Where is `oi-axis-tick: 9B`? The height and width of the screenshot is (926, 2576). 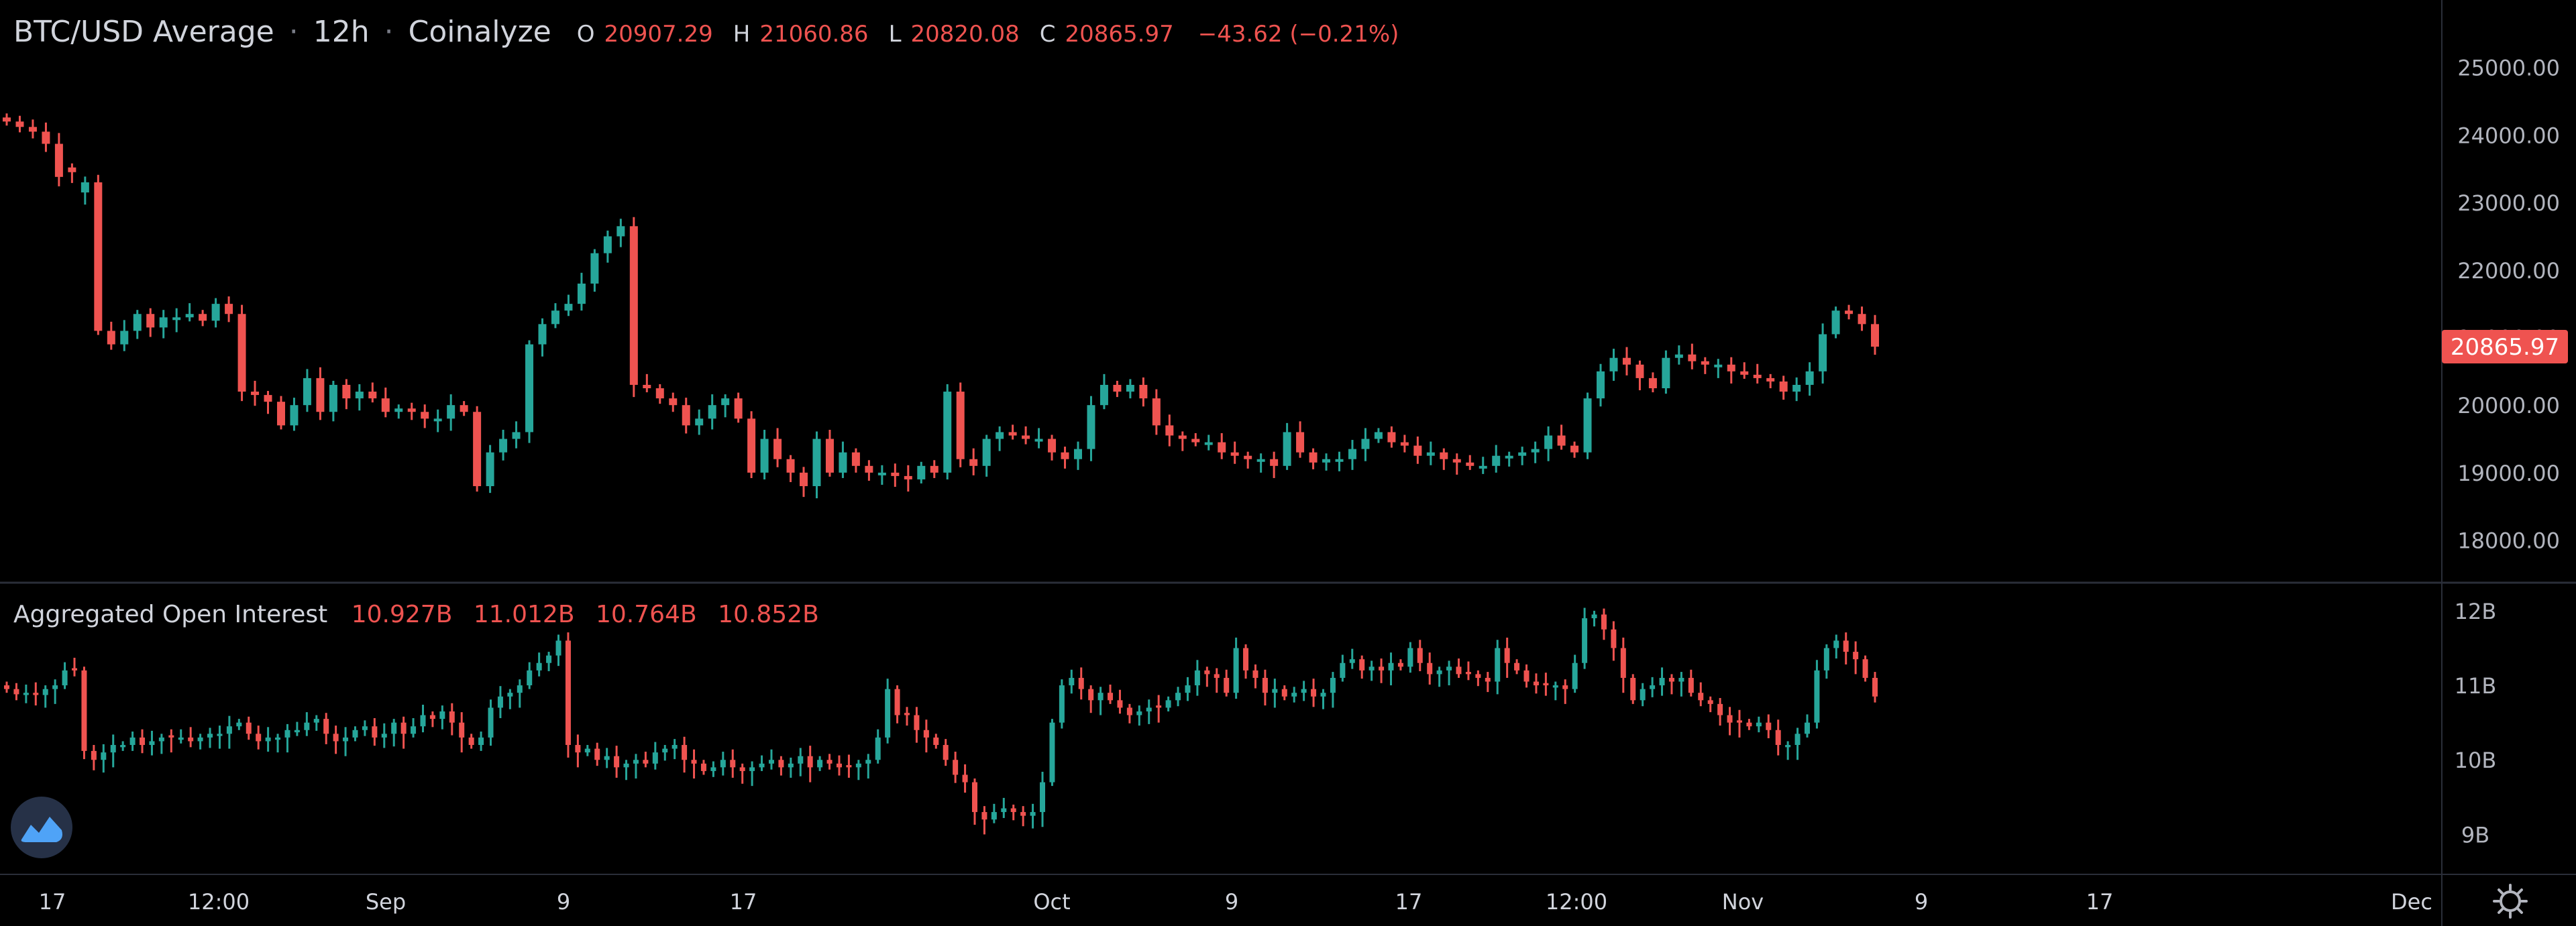 oi-axis-tick: 9B is located at coordinates (2475, 835).